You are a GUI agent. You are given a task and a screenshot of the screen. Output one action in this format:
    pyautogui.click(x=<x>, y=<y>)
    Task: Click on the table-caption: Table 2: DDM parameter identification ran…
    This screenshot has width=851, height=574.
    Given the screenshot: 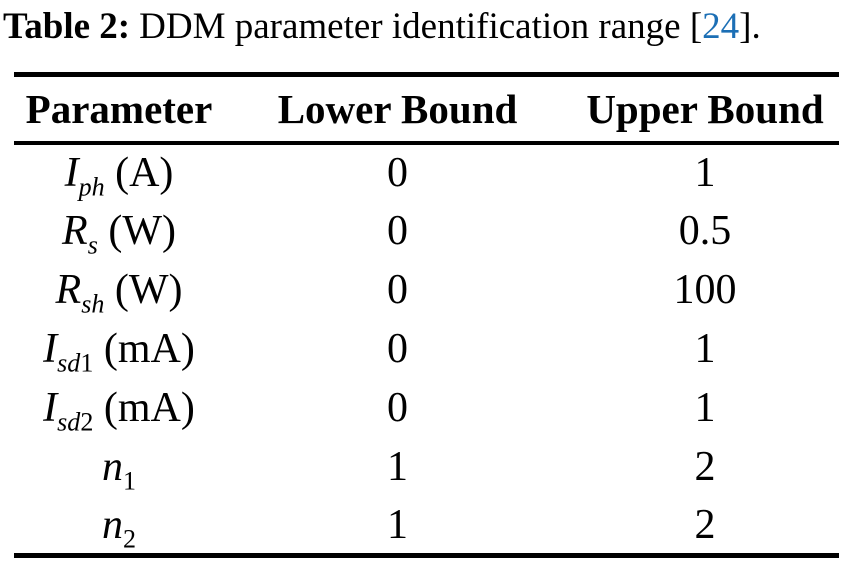 What is the action you would take?
    pyautogui.click(x=426, y=27)
    